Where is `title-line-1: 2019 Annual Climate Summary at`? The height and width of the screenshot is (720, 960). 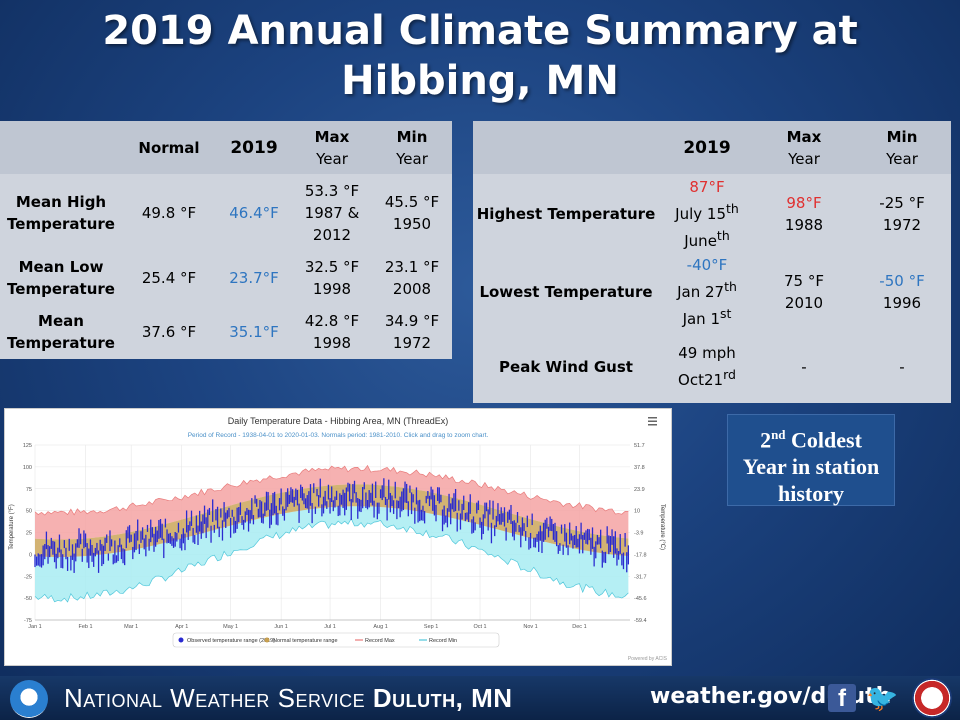 title-line-1: 2019 Annual Climate Summary at is located at coordinates (480, 31).